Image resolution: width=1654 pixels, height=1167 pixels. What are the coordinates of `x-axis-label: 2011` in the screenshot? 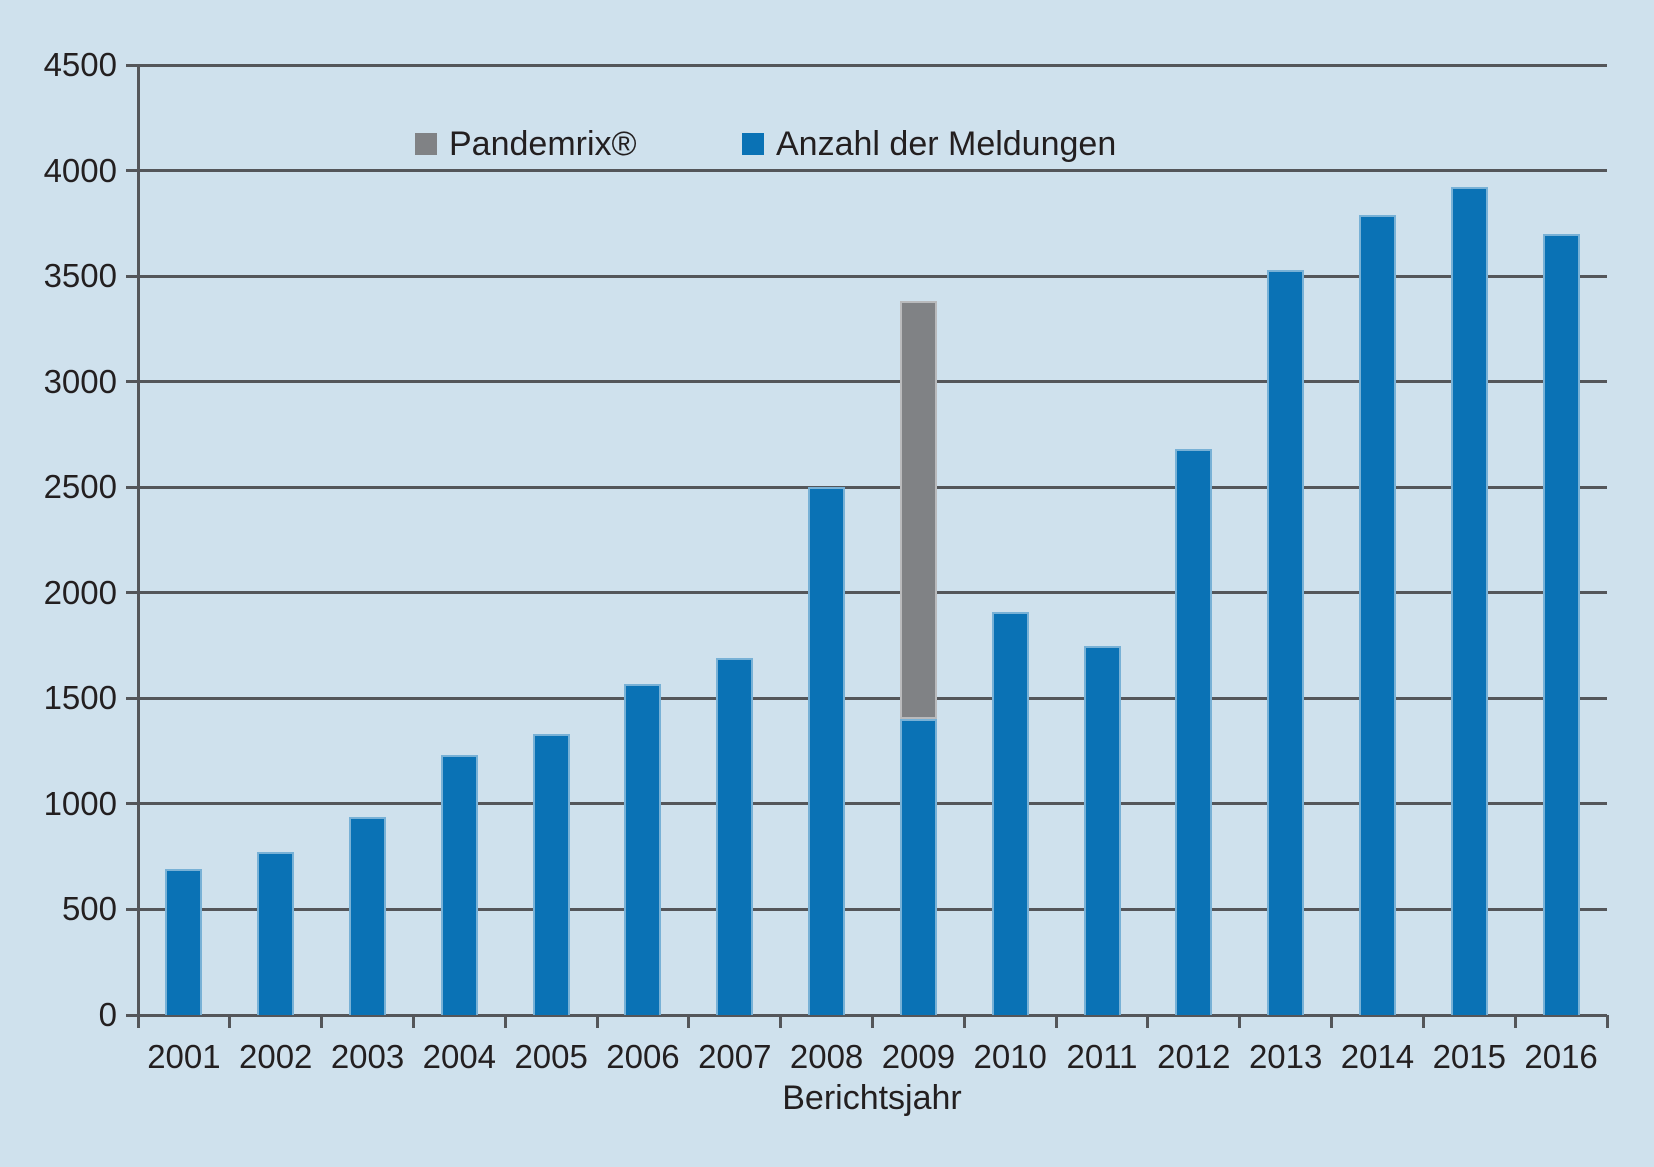 It's located at (1102, 1056).